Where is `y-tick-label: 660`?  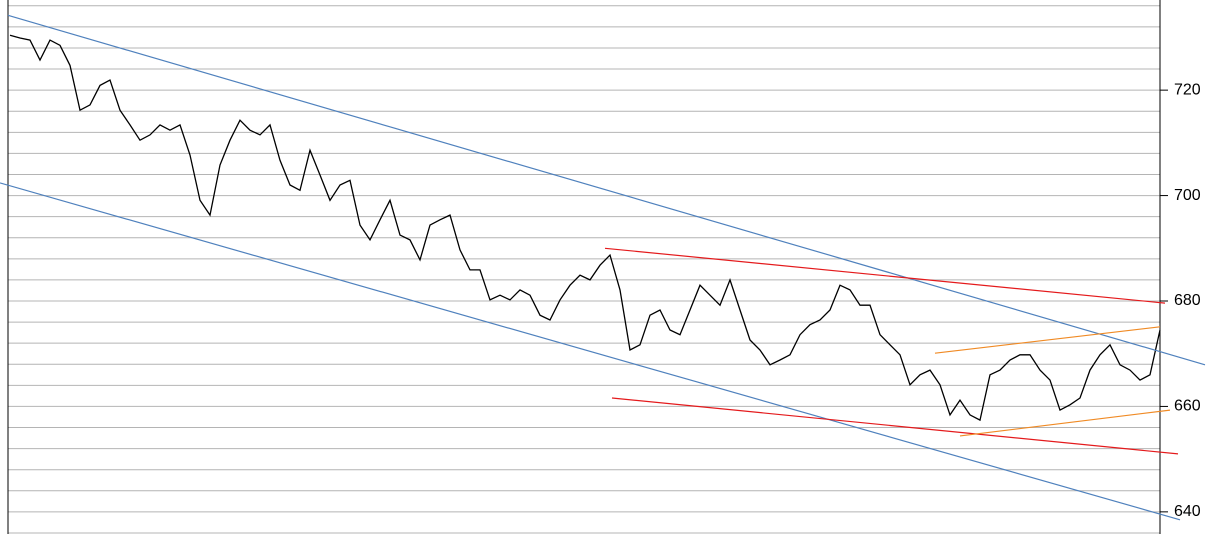 y-tick-label: 660 is located at coordinates (1187, 406).